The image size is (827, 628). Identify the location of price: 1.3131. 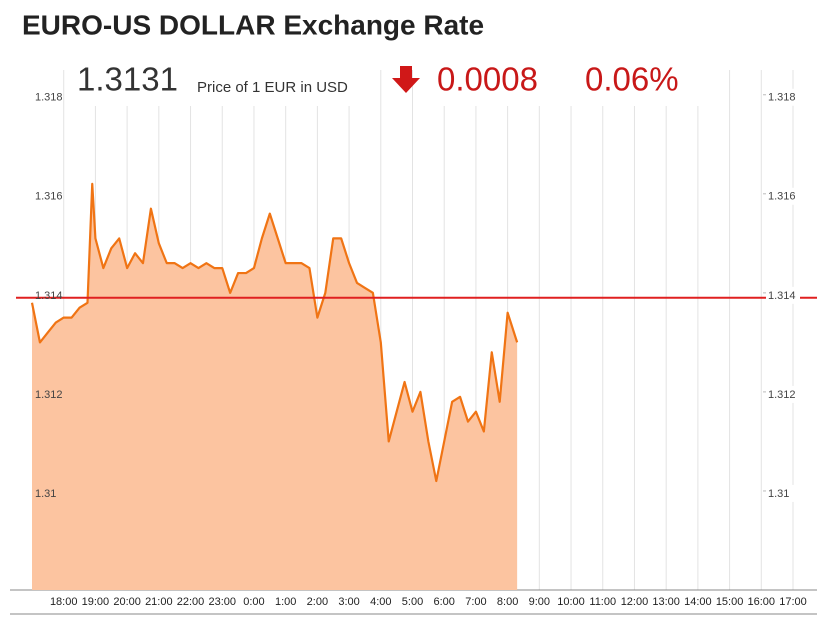
(127, 79).